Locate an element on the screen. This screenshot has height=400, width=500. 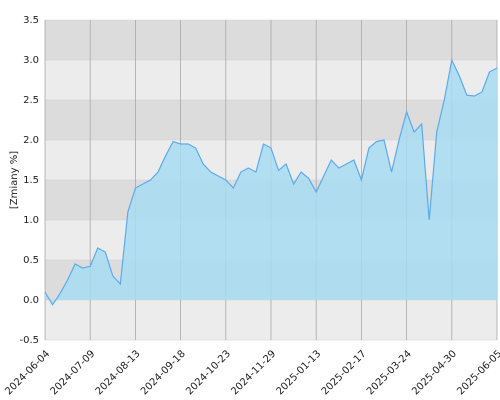
y-axis-label: [Zmiany %] is located at coordinates (14, 180).